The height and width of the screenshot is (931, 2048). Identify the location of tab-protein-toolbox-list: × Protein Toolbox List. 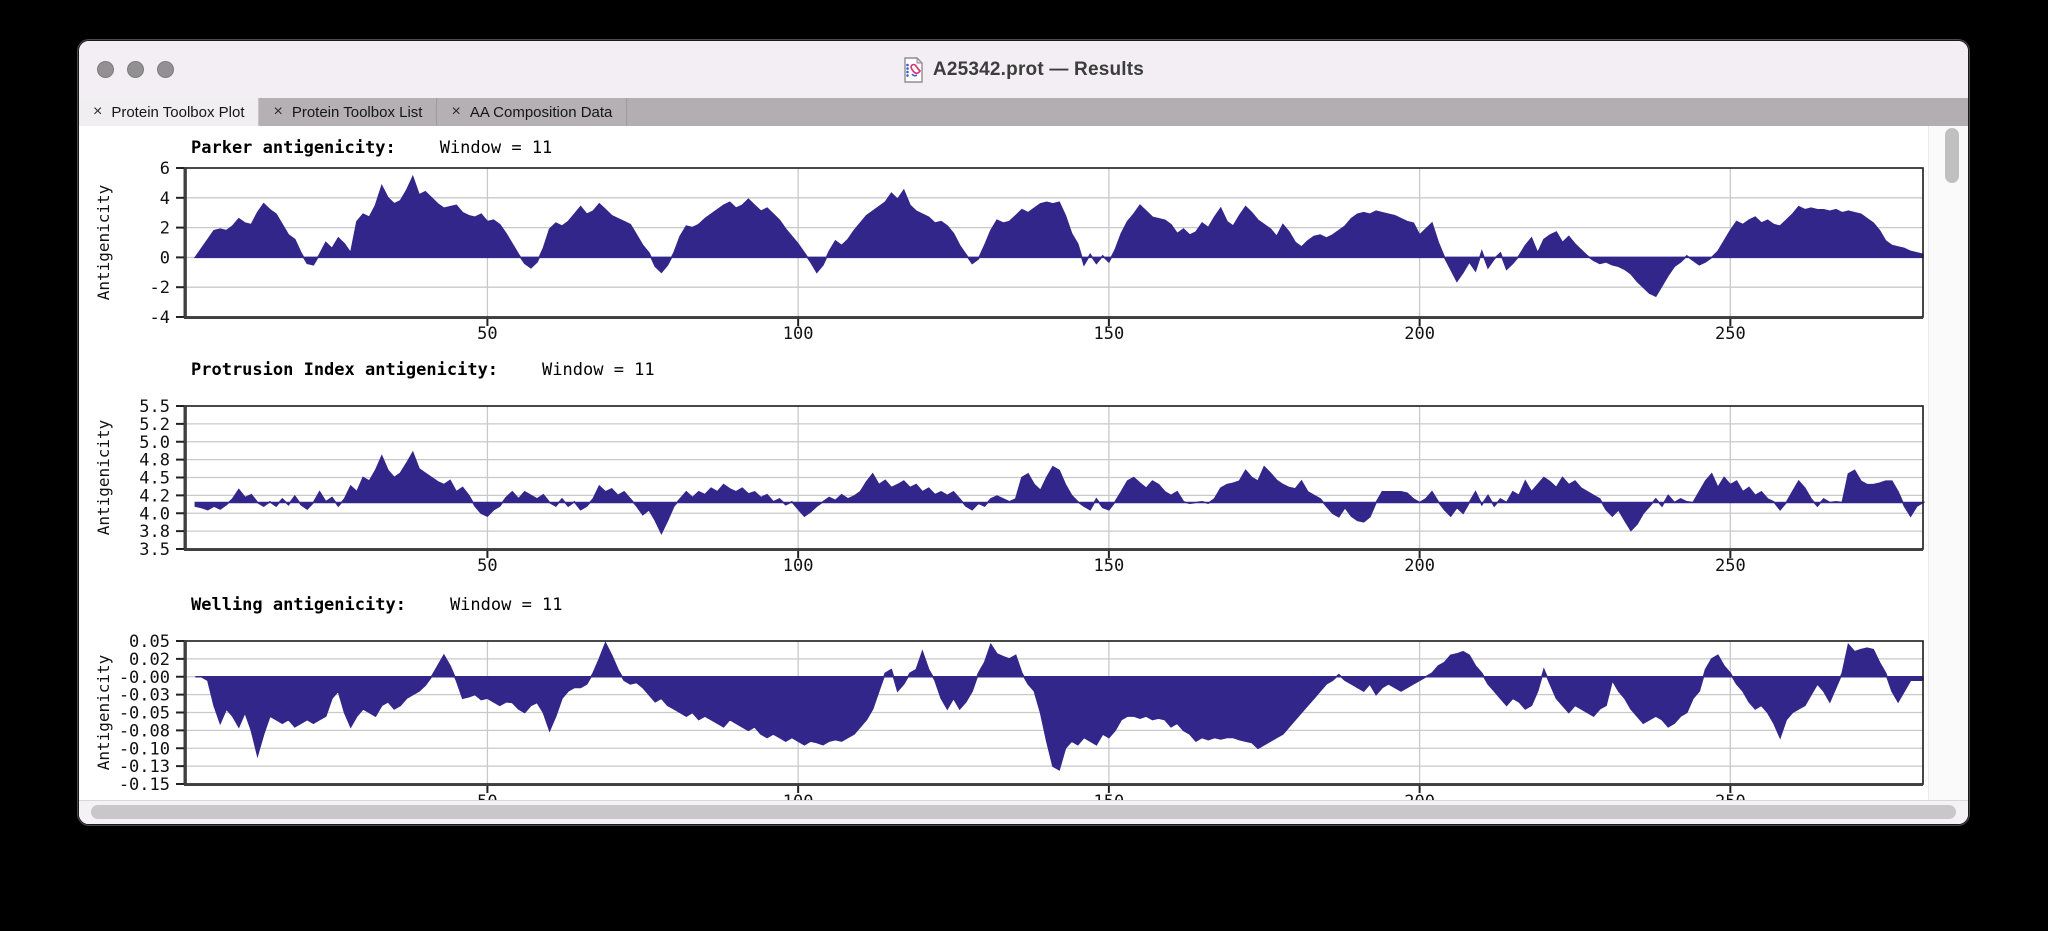
(348, 112).